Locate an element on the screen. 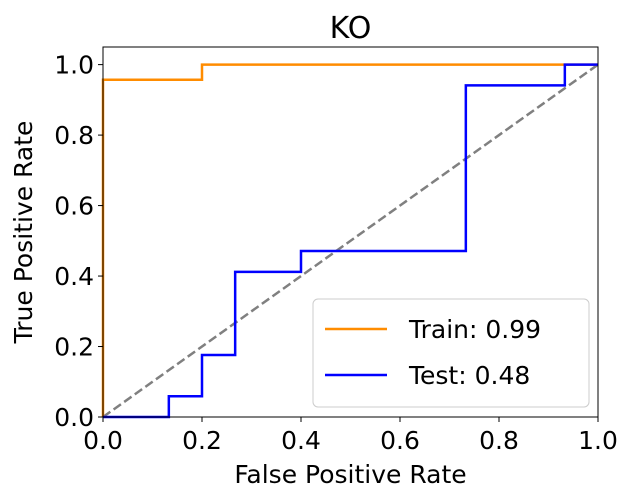 This screenshot has width=632, height=500. x-axis-ticks: 0.0 0.2 0.4 0.6 0.8 1.0 is located at coordinates (350, 436).